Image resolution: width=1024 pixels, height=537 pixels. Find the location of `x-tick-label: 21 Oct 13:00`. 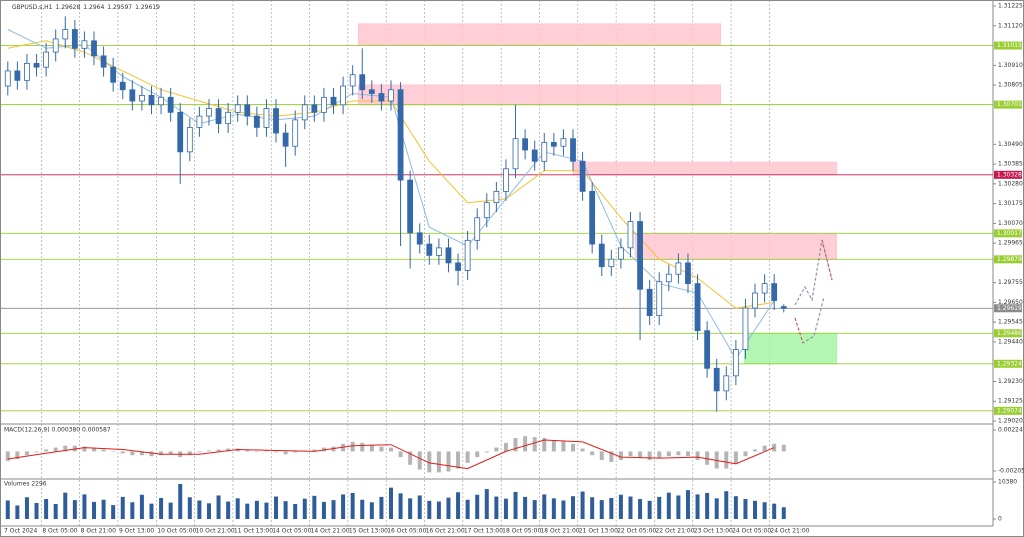

x-tick-label: 21 Oct 13:00 is located at coordinates (598, 531).